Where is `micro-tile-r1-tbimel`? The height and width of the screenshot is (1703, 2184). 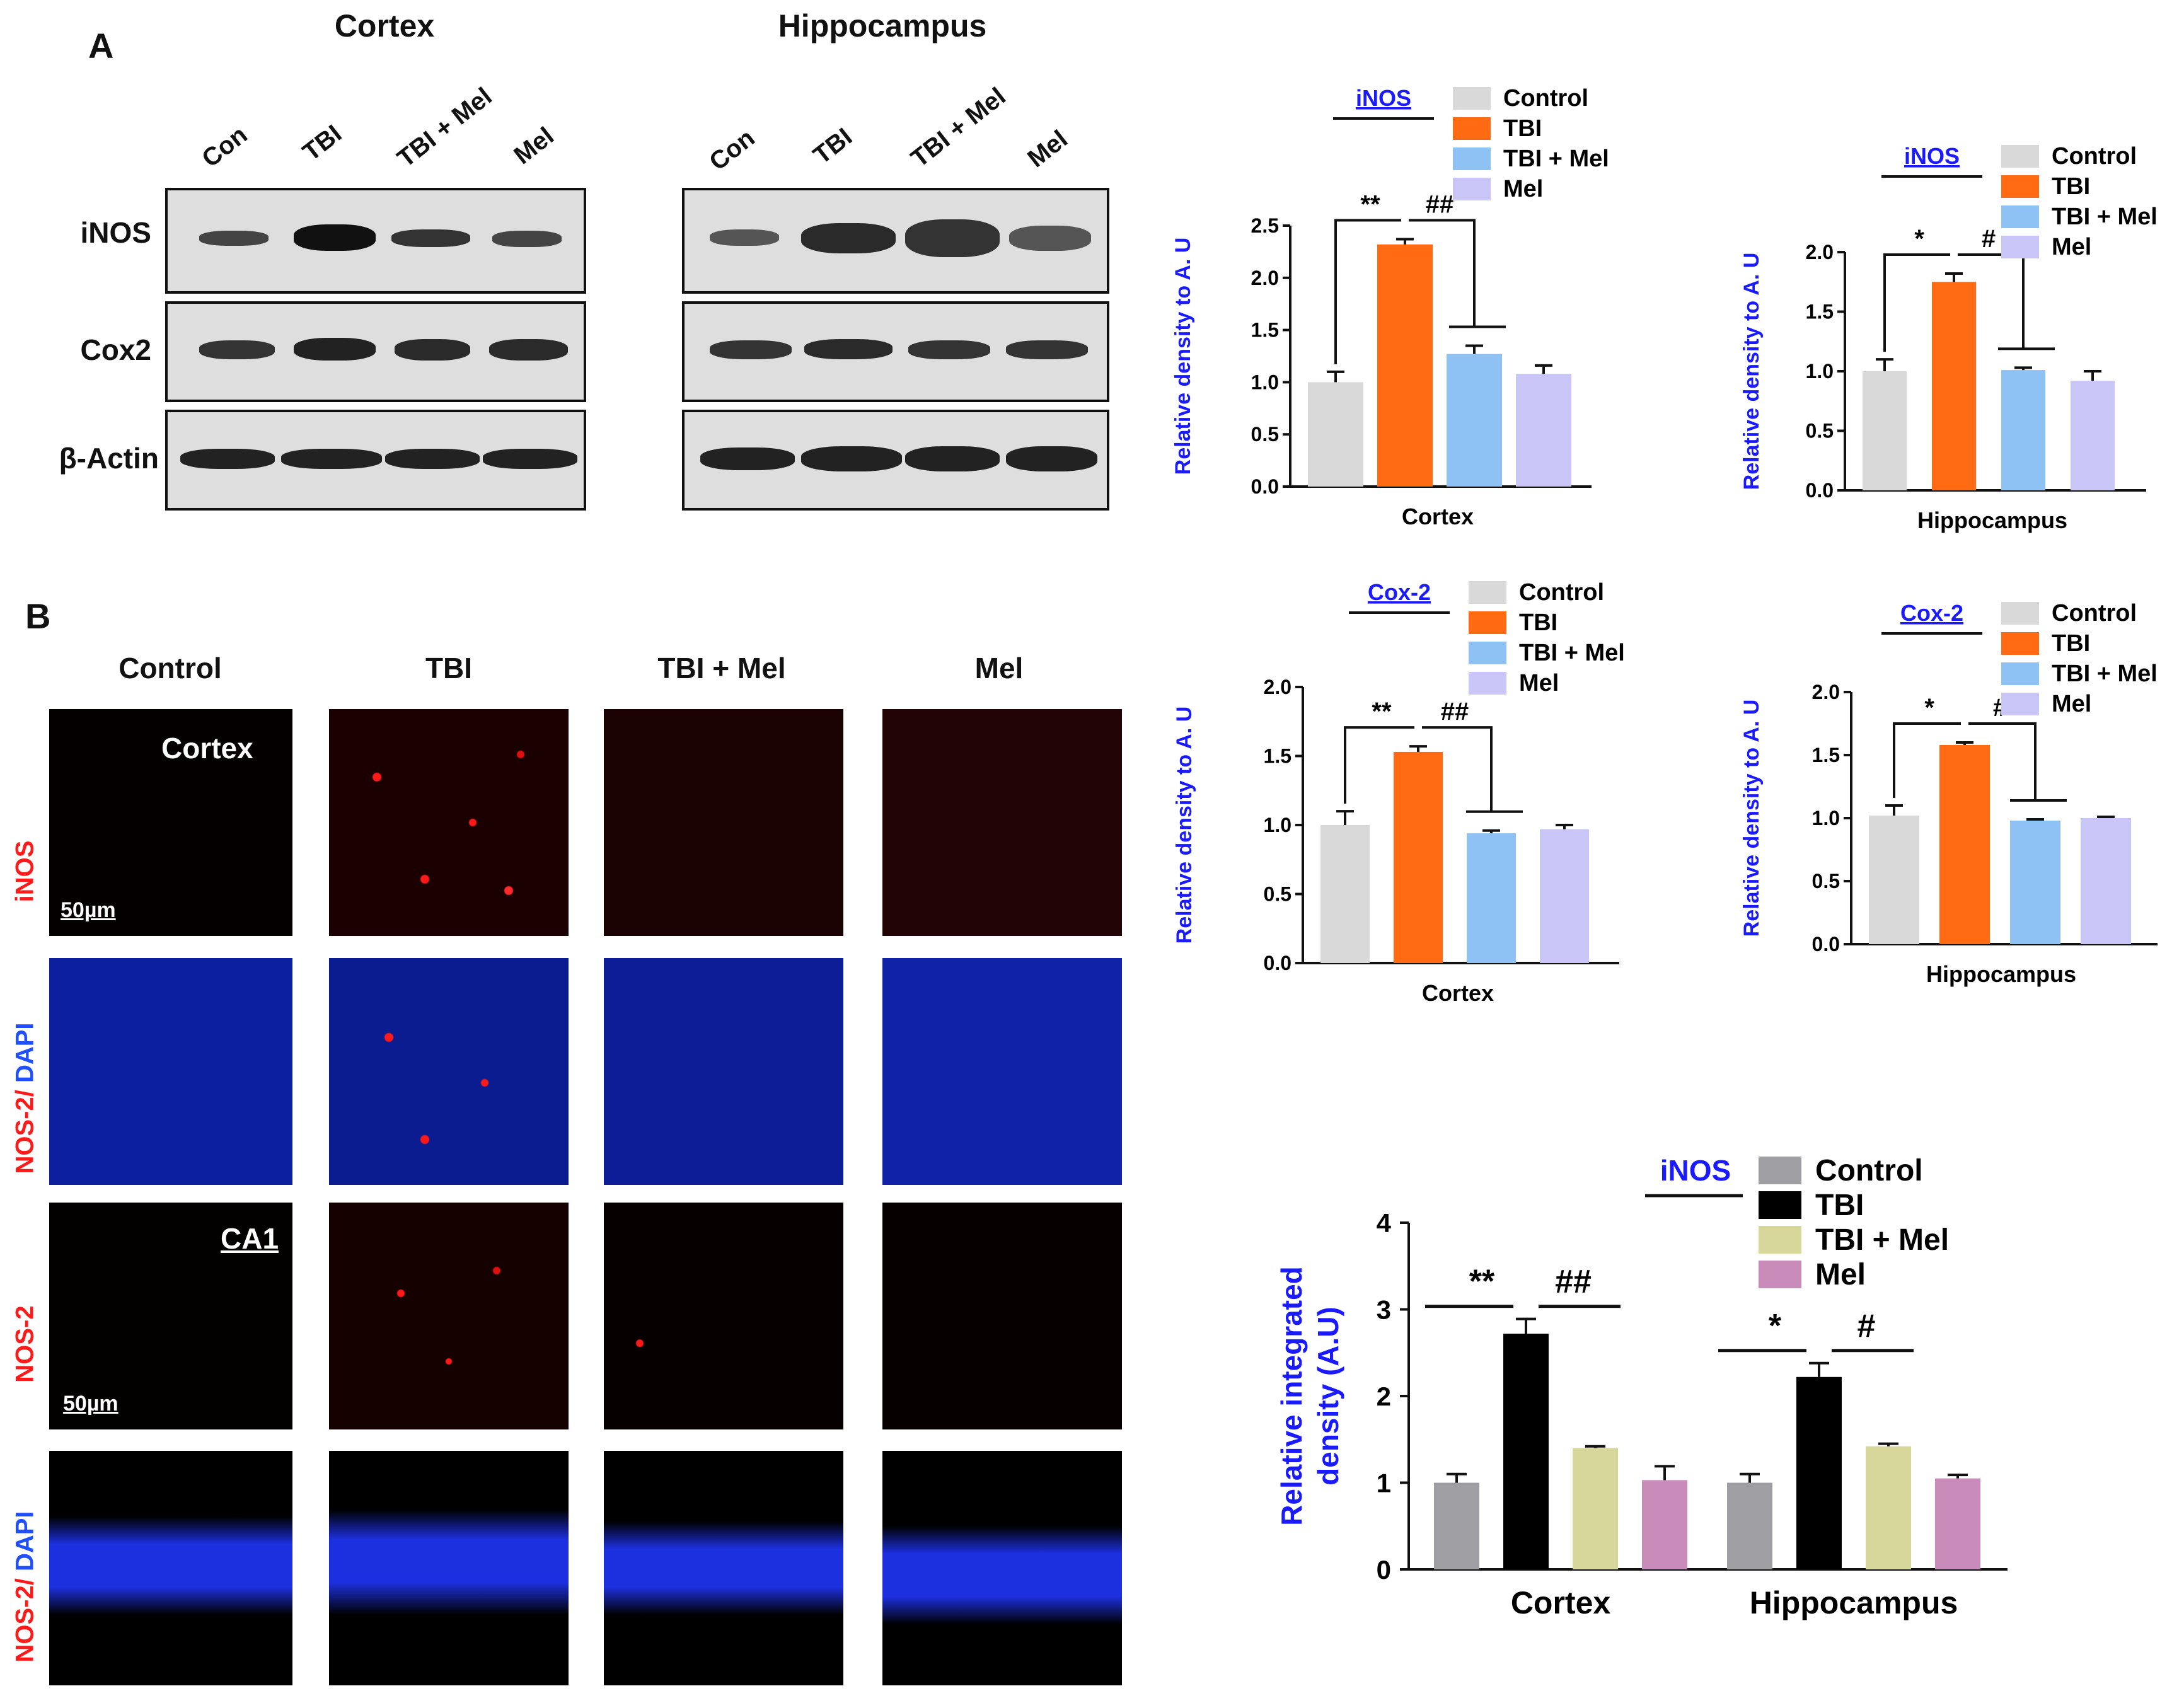 micro-tile-r1-tbimel is located at coordinates (723, 822).